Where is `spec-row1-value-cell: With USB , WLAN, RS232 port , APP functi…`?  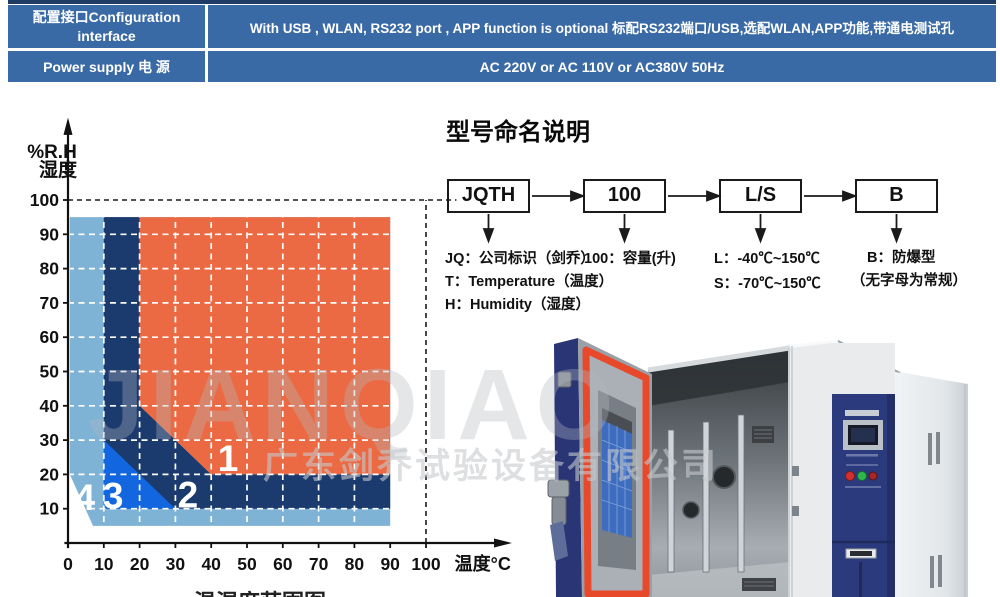 spec-row1-value-cell: With USB , WLAN, RS232 port , APP functi… is located at coordinates (602, 26).